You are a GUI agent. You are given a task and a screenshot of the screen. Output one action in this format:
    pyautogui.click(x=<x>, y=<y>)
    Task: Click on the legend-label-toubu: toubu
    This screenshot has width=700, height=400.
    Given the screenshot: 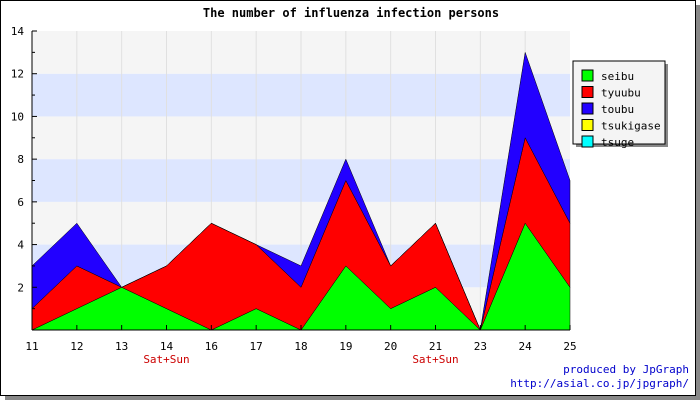 What is the action you would take?
    pyautogui.click(x=617, y=109)
    